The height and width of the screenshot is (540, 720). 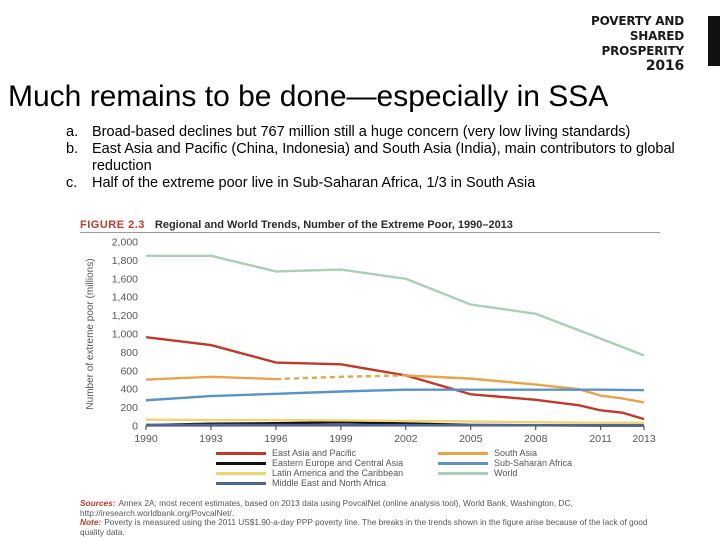 What do you see at coordinates (664, 66) in the screenshot?
I see `logo-year: 2016` at bounding box center [664, 66].